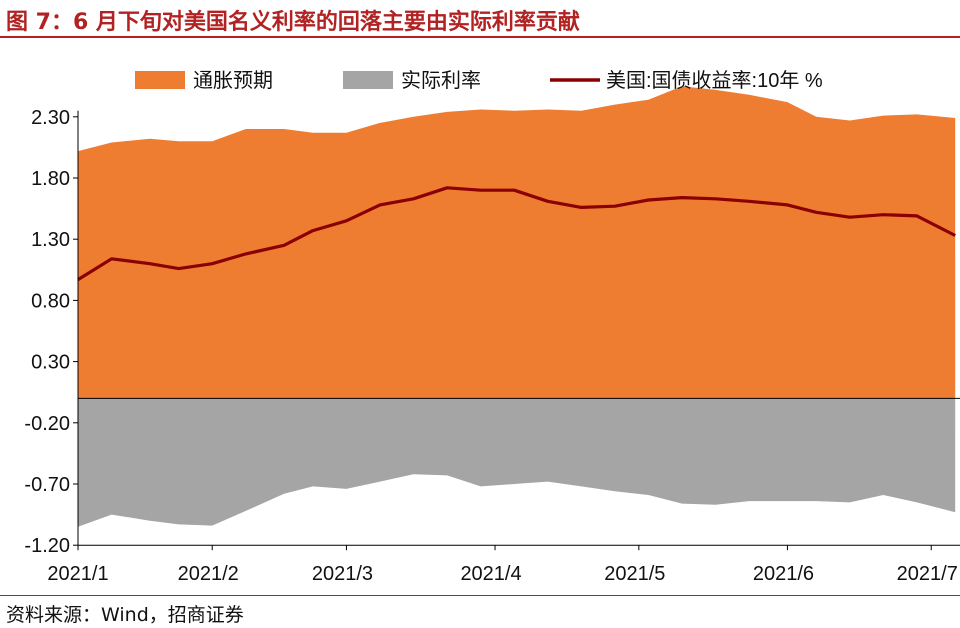  I want to click on y-tick-label: 1.30, so click(50, 240).